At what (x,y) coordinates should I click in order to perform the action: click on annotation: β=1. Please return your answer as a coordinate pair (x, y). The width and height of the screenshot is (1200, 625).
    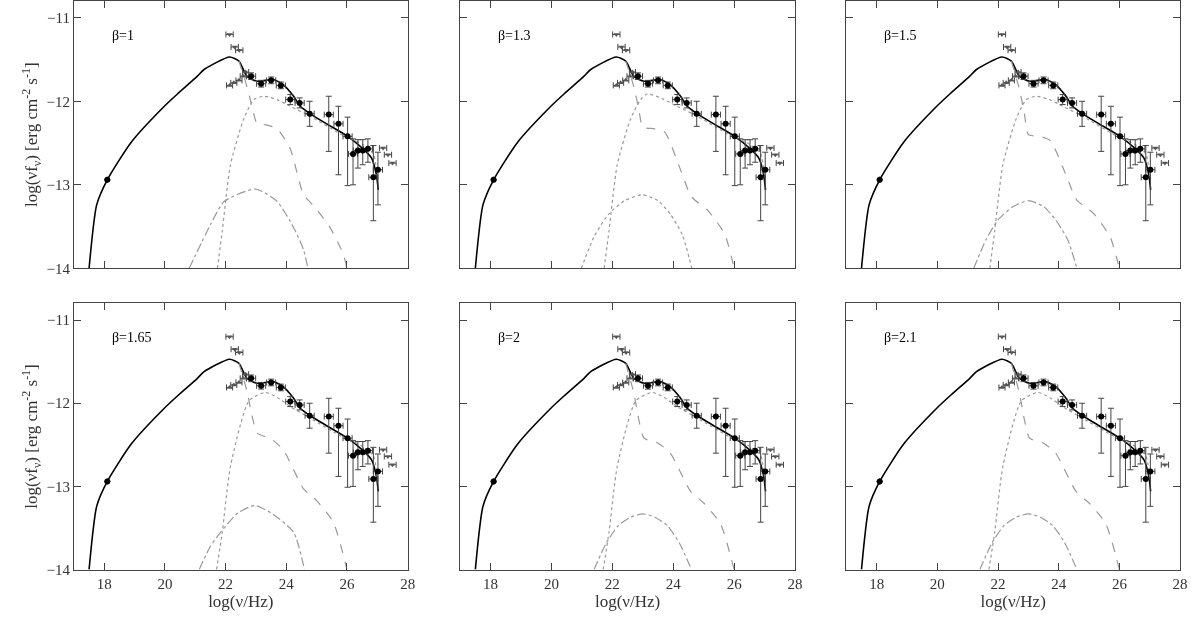
    Looking at the image, I should click on (123, 35).